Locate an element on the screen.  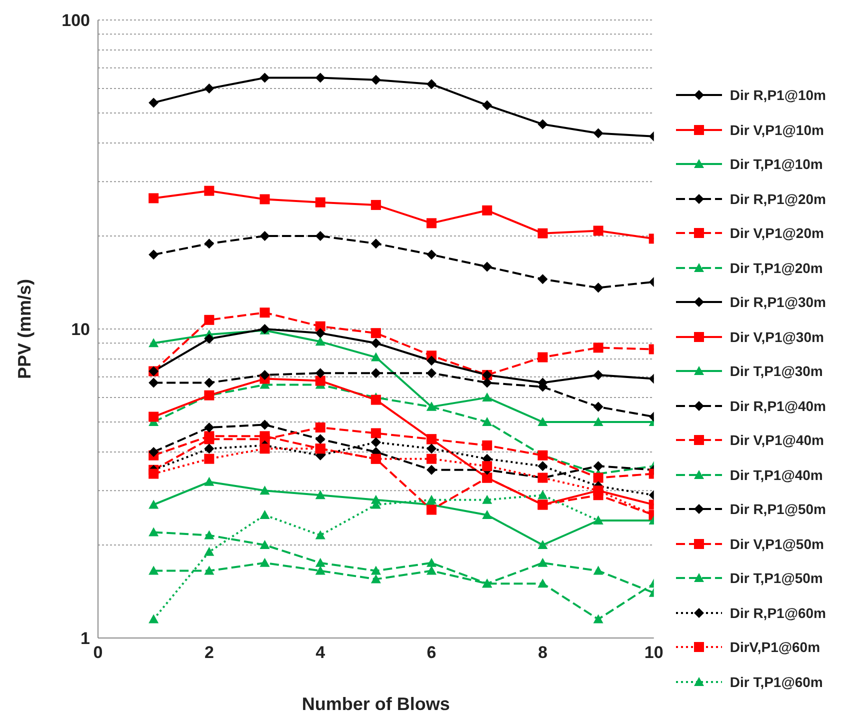
x-tick-label: 8 is located at coordinates (543, 652).